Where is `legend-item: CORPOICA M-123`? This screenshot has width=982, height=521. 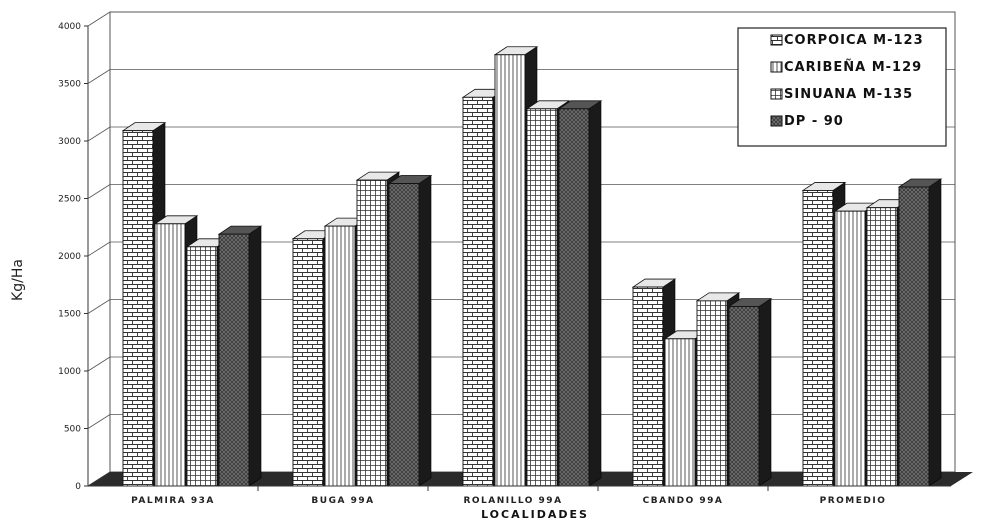 legend-item: CORPOICA M-123 is located at coordinates (847, 40).